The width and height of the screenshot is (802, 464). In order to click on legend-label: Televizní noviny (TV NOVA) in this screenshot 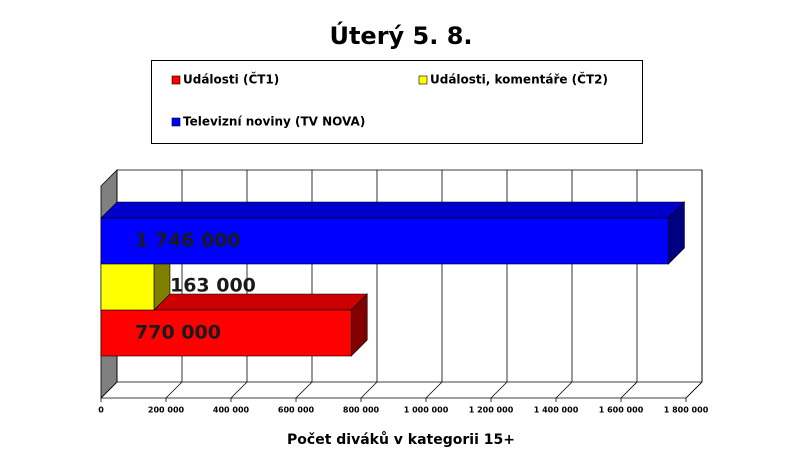, I will do `click(274, 122)`.